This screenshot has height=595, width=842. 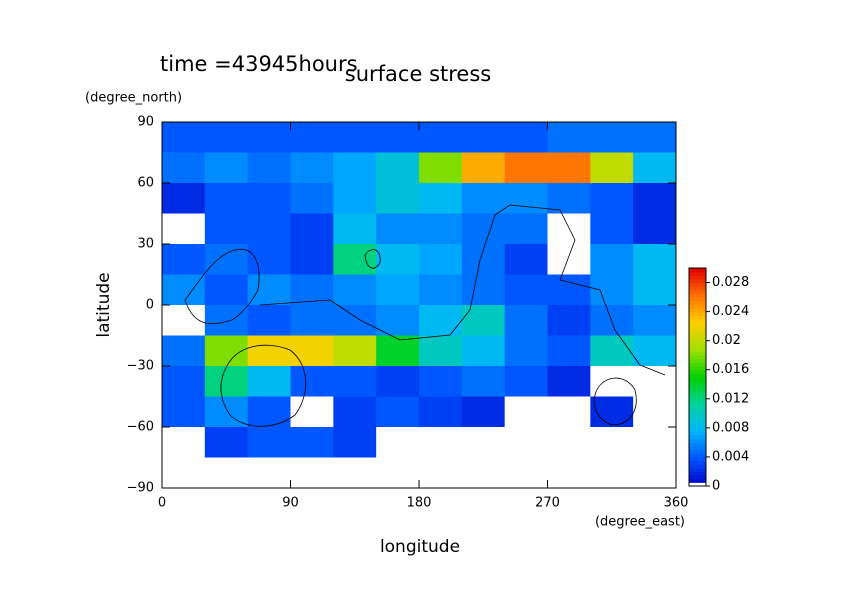 What do you see at coordinates (547, 503) in the screenshot?
I see `x-tick-label: 270` at bounding box center [547, 503].